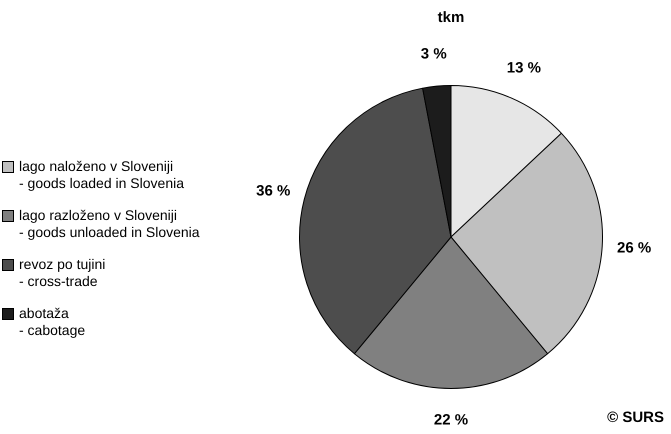 This screenshot has width=671, height=434. I want to click on legend-label: revoz po tujini - cross-trade, so click(62, 273).